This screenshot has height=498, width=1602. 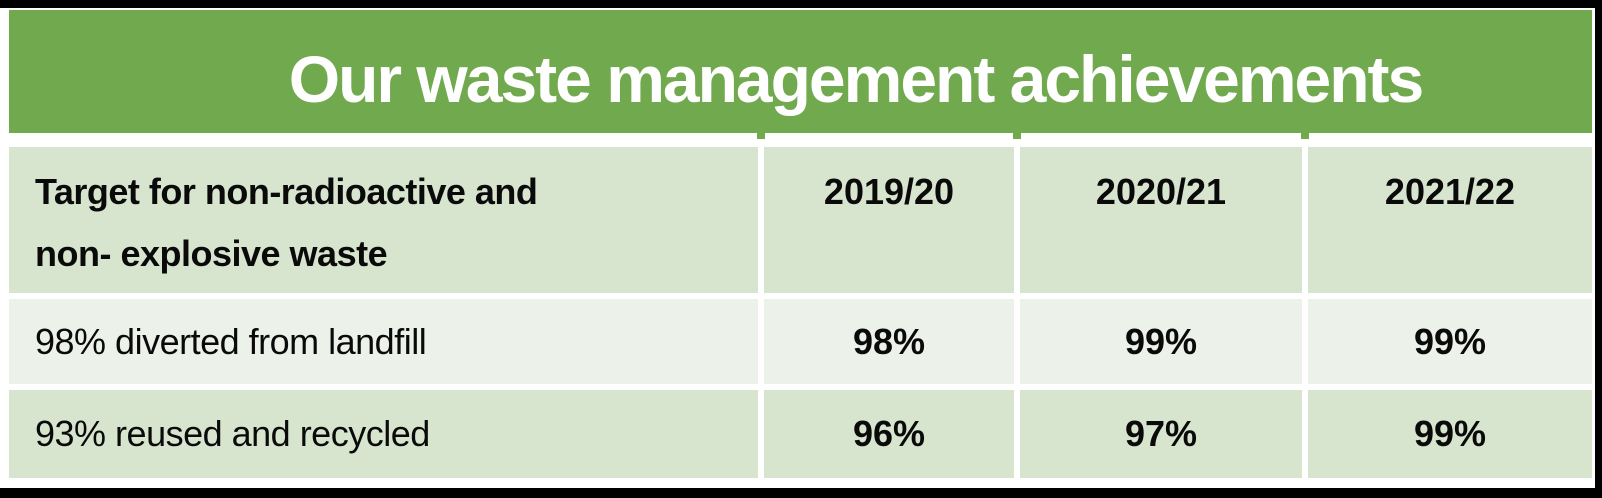 What do you see at coordinates (1450, 341) in the screenshot?
I see `value-diverted-2021-22: 99%` at bounding box center [1450, 341].